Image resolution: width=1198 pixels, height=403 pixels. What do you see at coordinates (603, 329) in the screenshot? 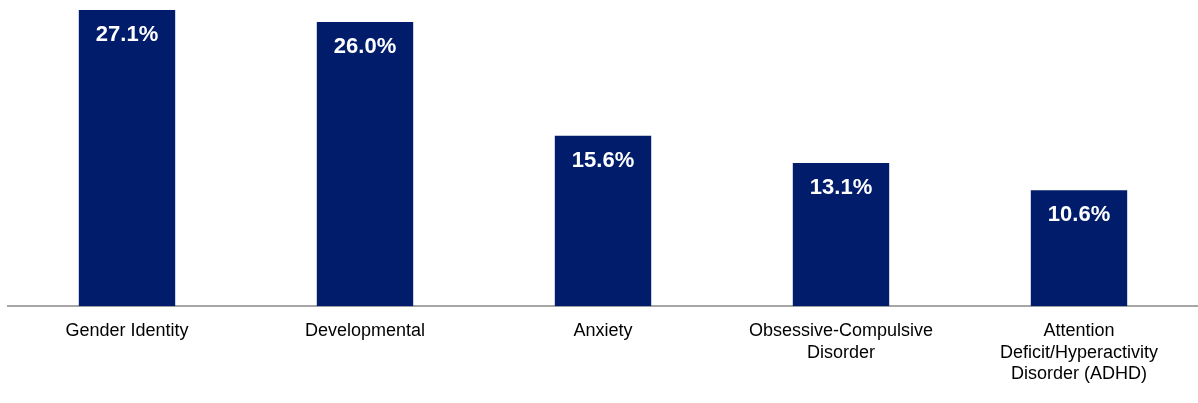
I see `x-tick-label: Anxiety` at bounding box center [603, 329].